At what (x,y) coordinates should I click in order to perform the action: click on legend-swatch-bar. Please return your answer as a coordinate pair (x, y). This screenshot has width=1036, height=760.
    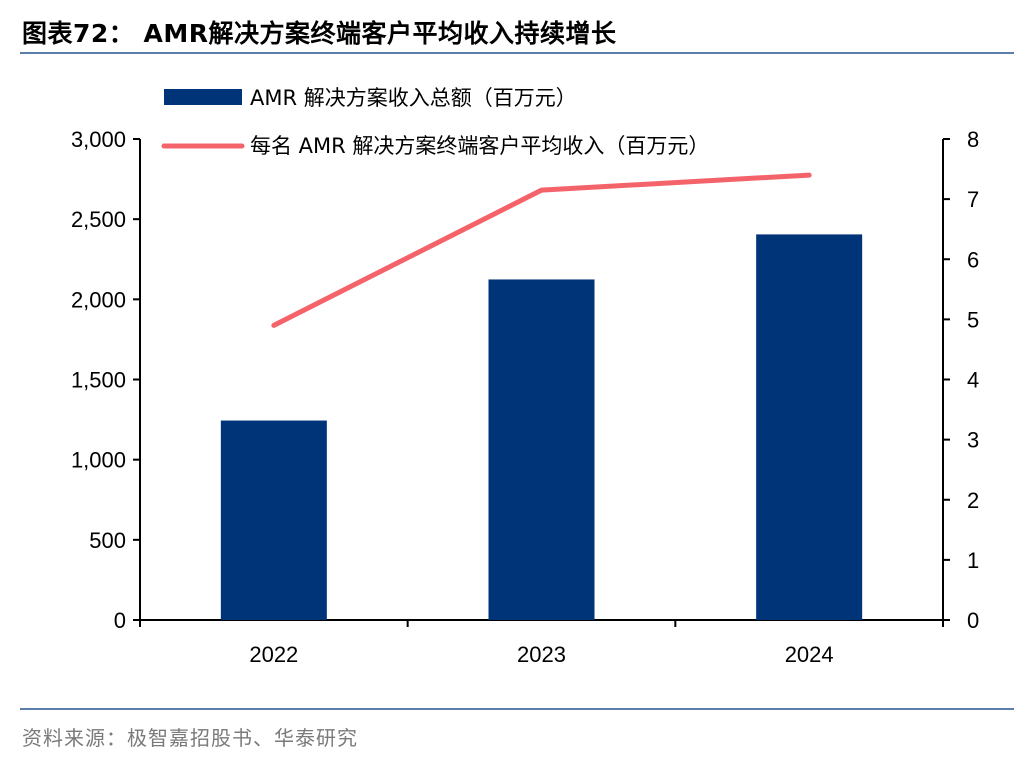
    Looking at the image, I should click on (203, 97).